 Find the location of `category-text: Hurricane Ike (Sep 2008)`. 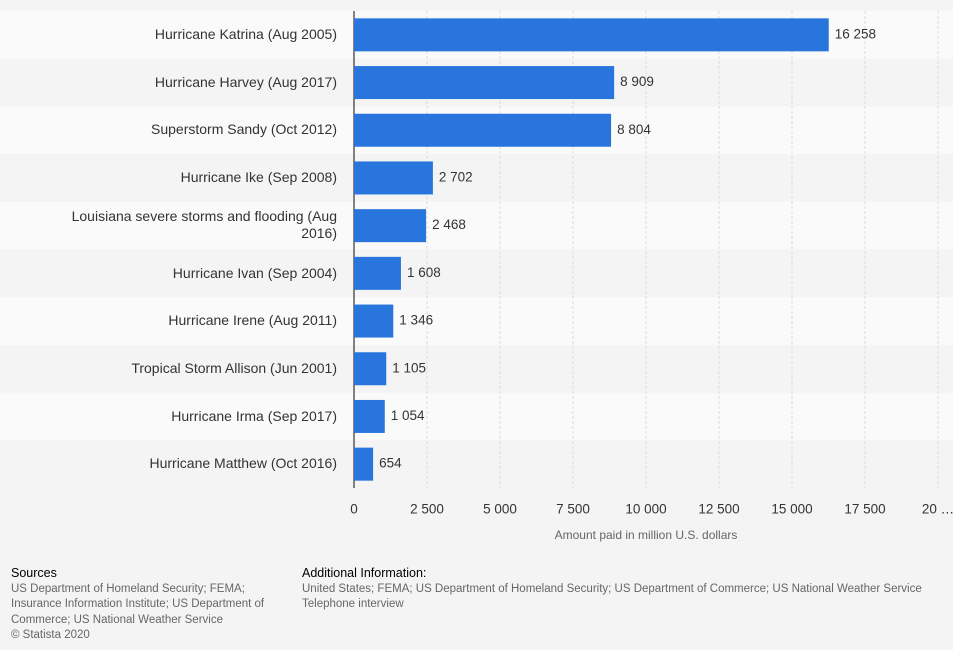

category-text: Hurricane Ike (Sep 2008) is located at coordinates (258, 177).